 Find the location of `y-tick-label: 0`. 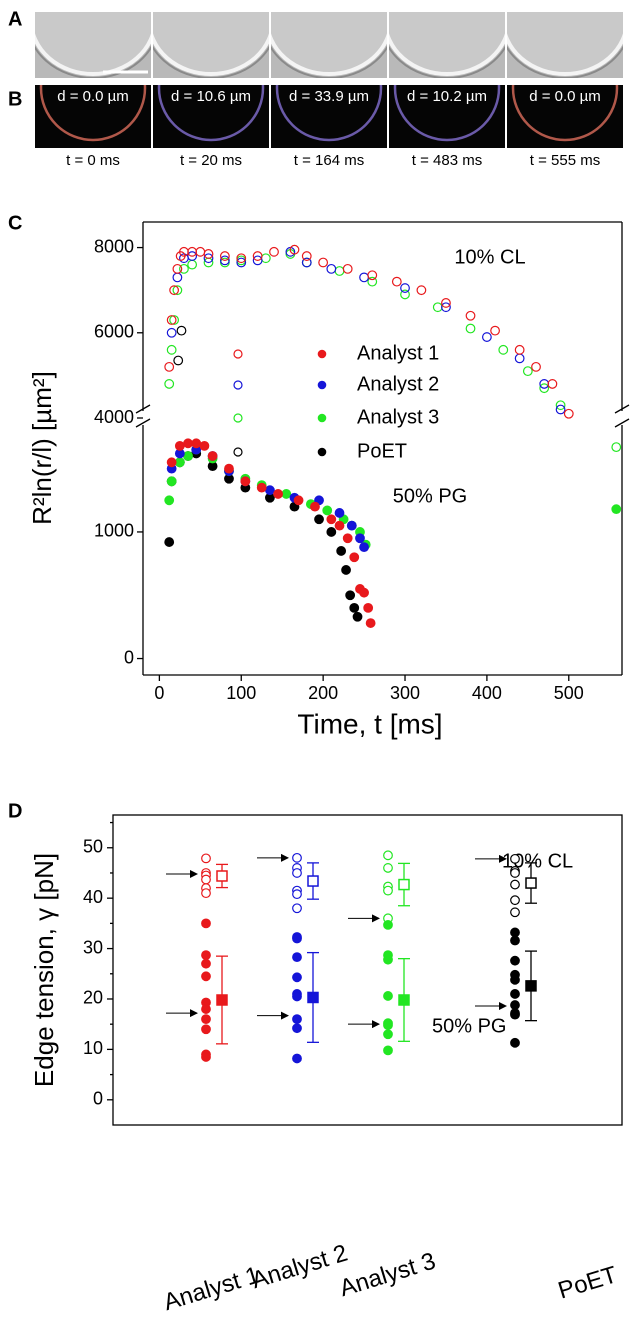

y-tick-label: 0 is located at coordinates (129, 657).